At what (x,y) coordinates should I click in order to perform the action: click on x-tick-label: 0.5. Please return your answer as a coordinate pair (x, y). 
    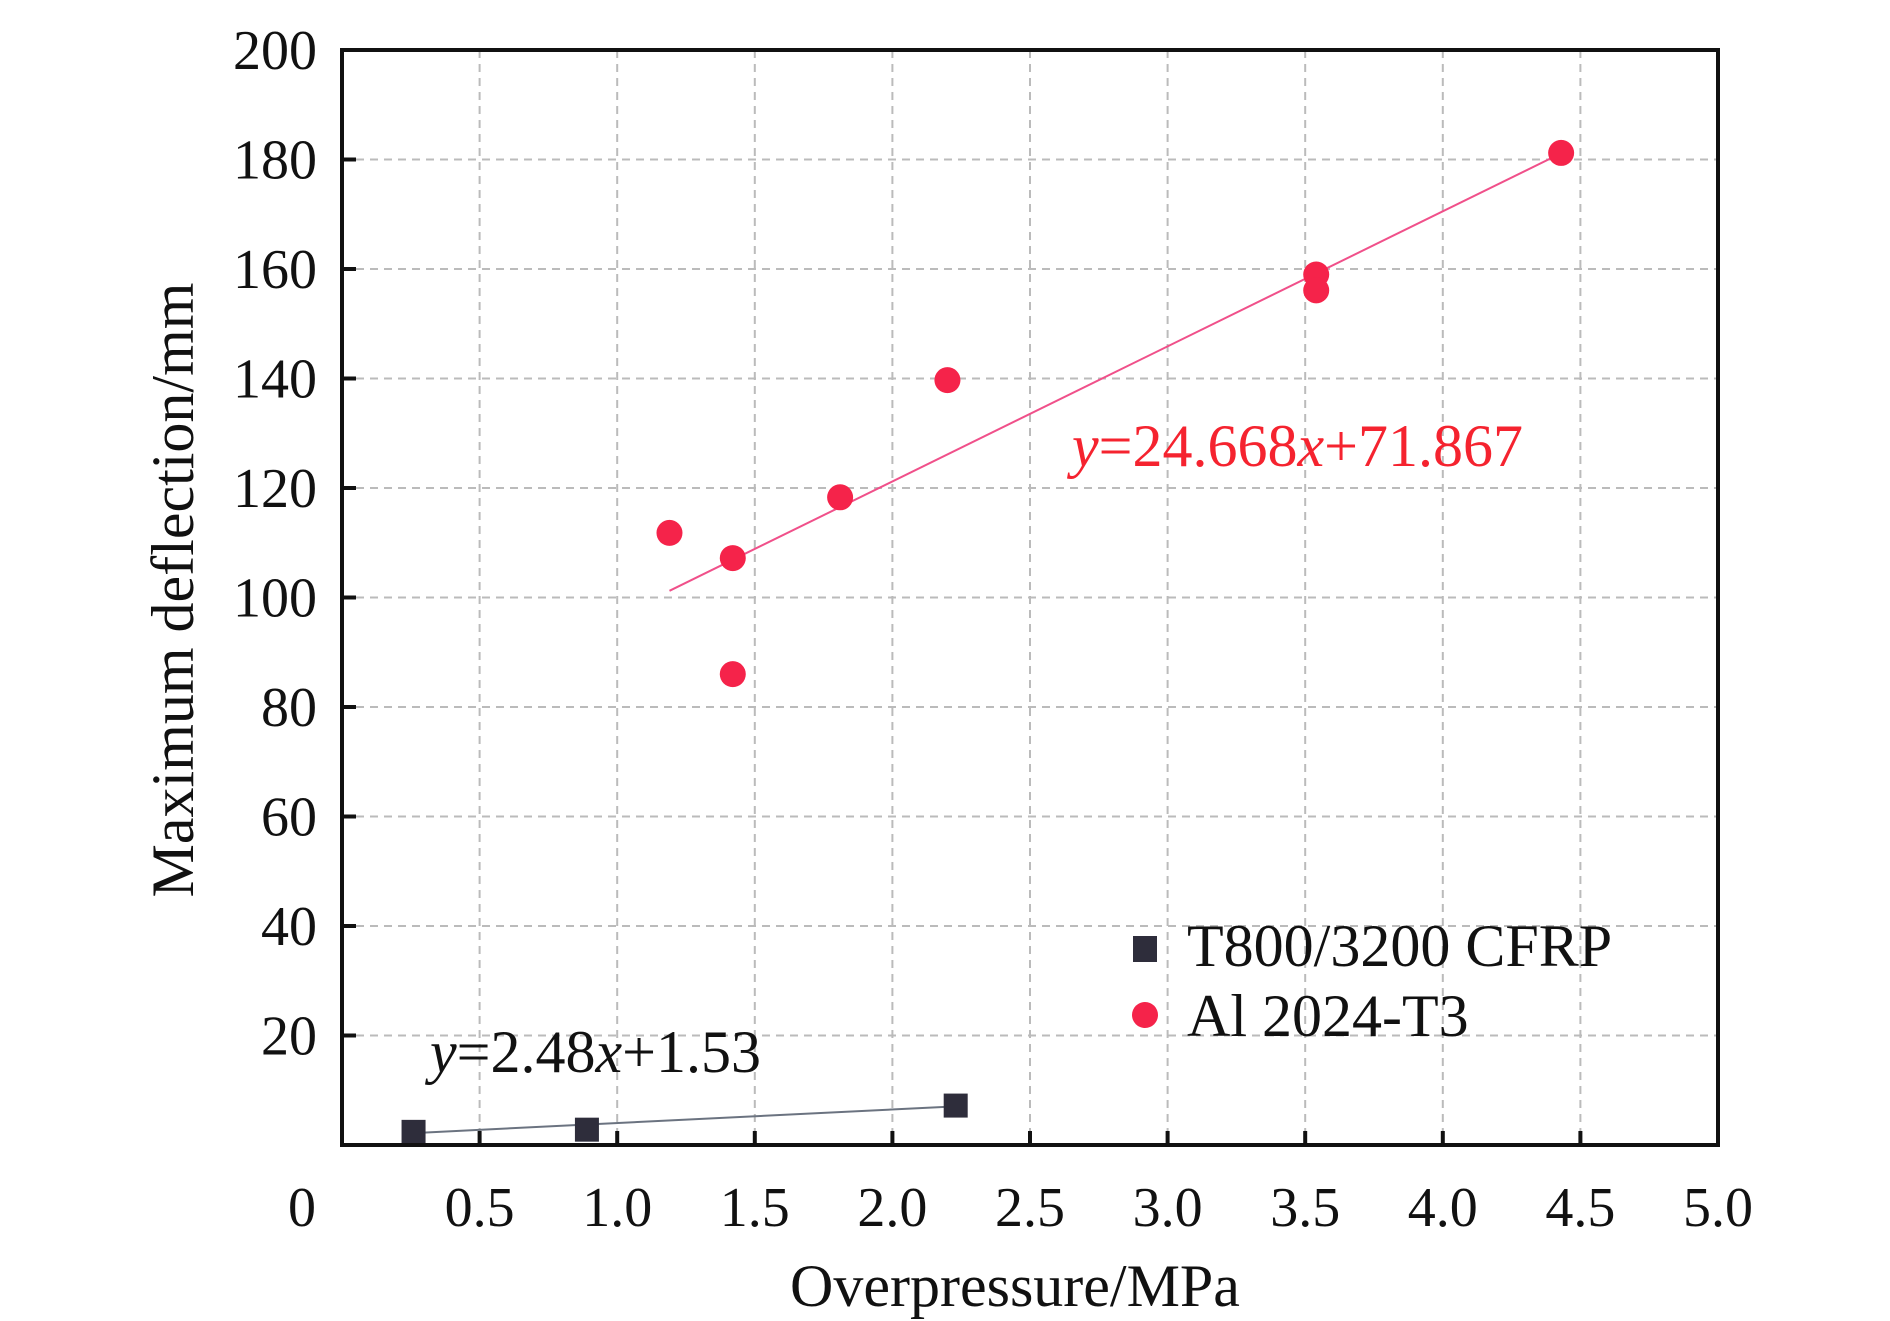
    Looking at the image, I should click on (480, 1208).